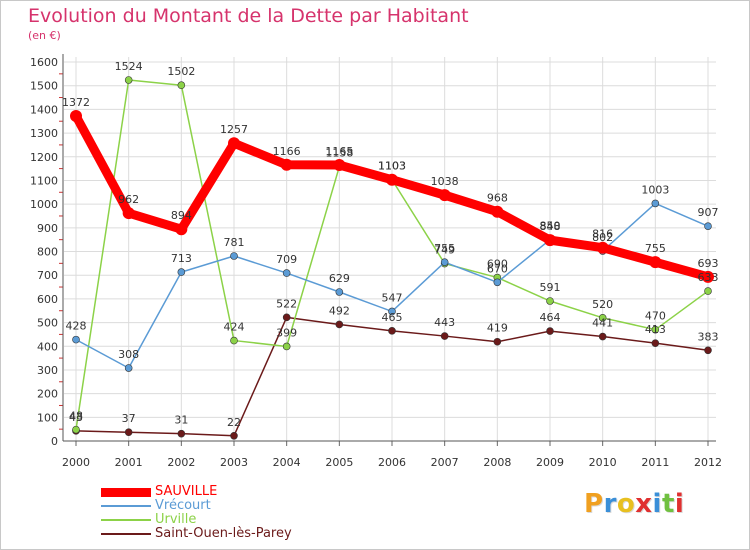  I want to click on data-label: 424, so click(234, 327).